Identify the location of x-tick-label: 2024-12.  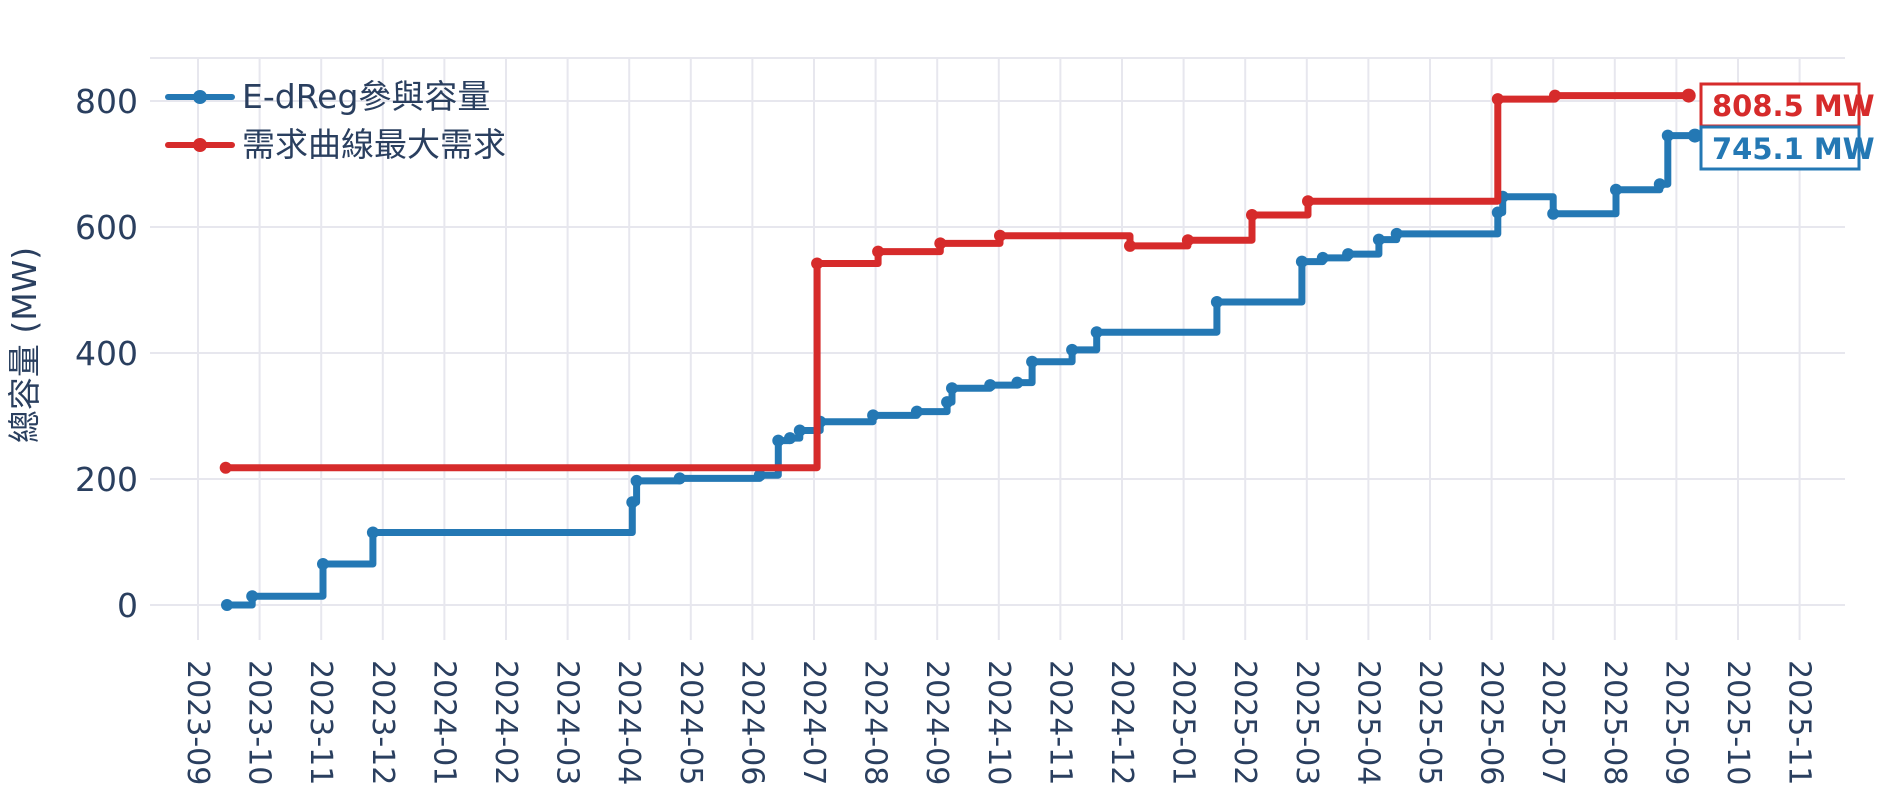
(1121, 722).